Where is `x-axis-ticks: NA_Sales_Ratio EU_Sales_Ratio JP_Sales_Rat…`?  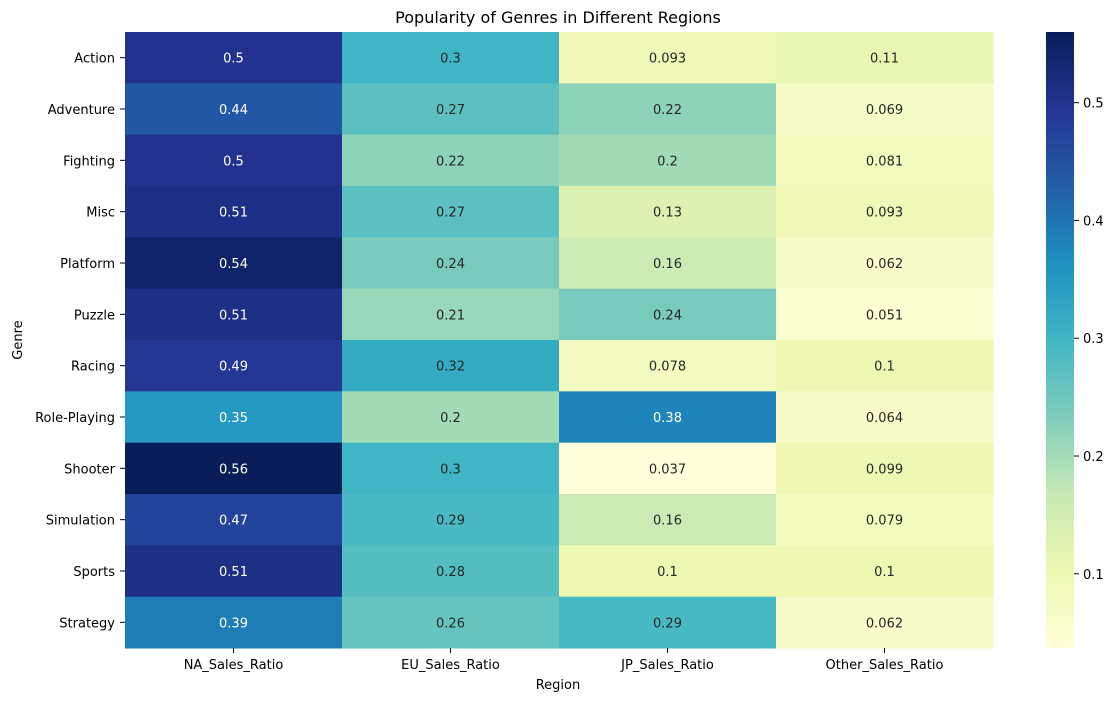
x-axis-ticks: NA_Sales_Ratio EU_Sales_Ratio JP_Sales_Rat… is located at coordinates (563, 660).